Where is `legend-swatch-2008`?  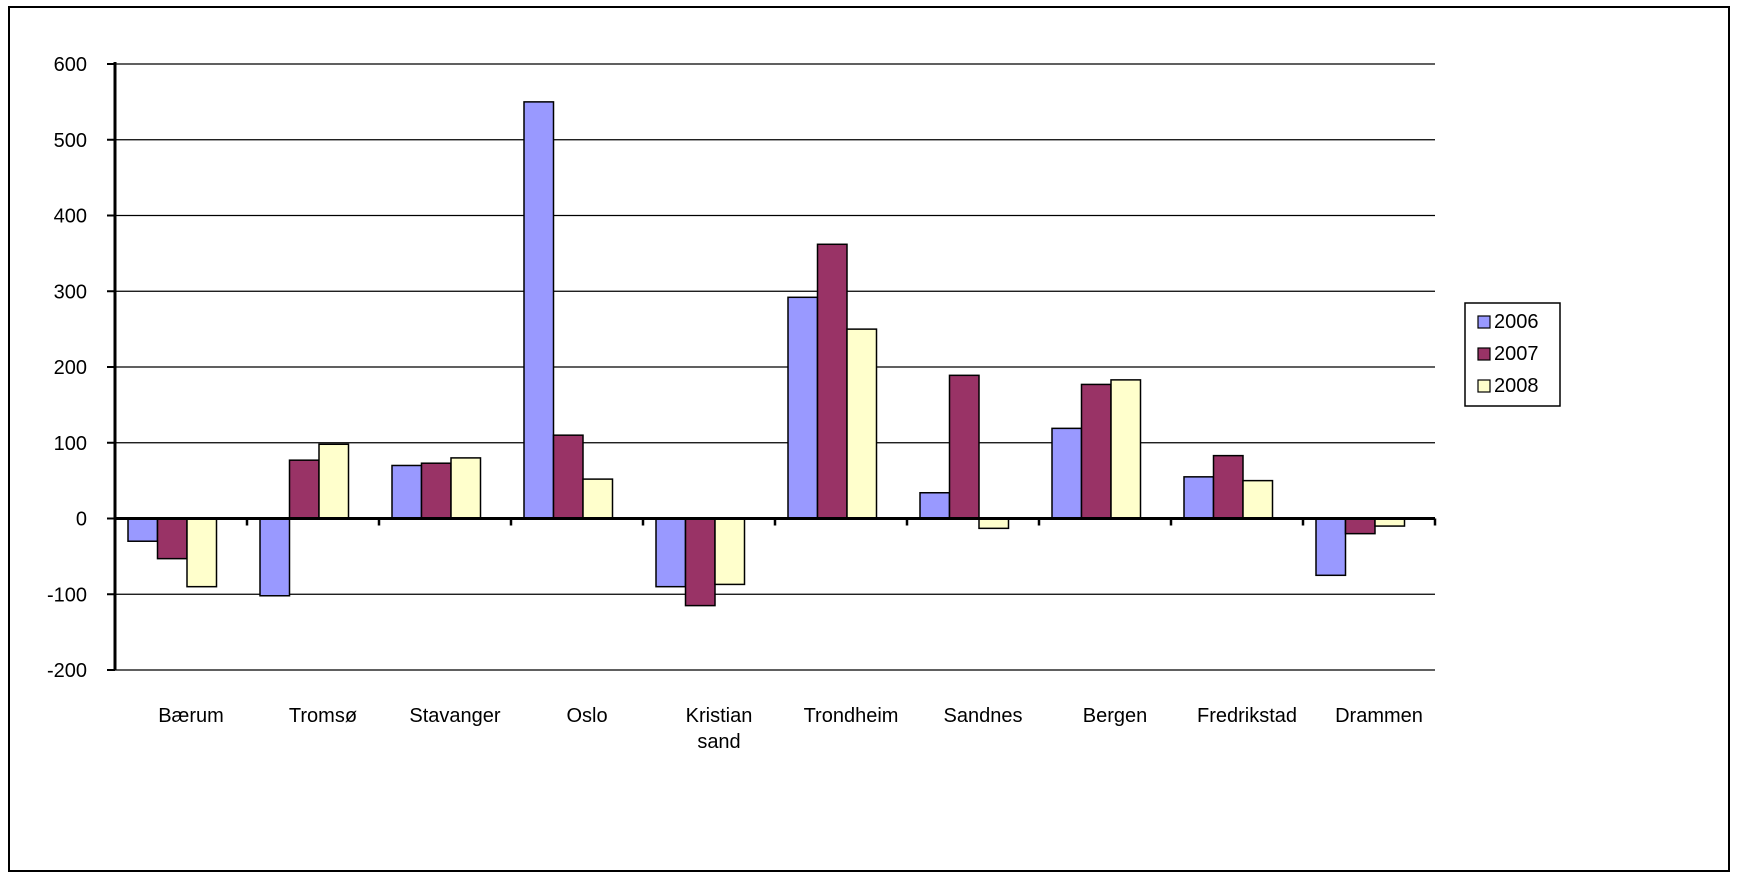 legend-swatch-2008 is located at coordinates (1484, 386).